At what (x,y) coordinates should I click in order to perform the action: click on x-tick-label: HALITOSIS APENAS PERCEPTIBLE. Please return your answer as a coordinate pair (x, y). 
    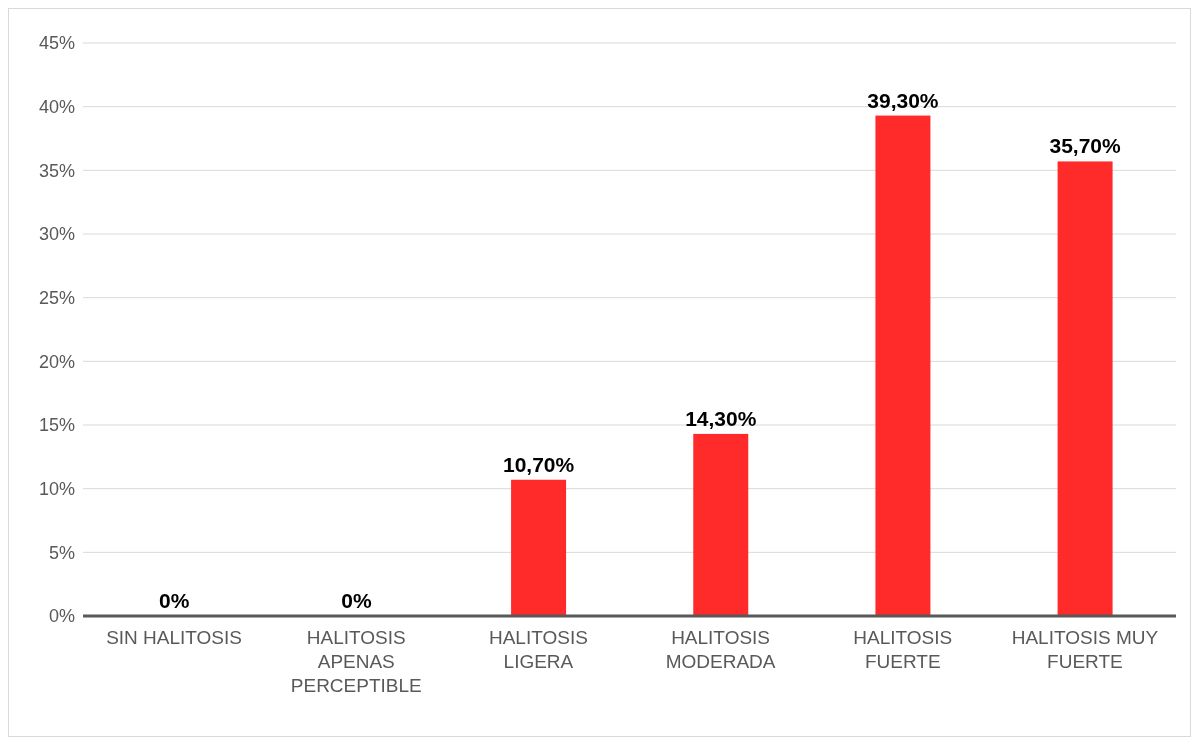
    Looking at the image, I should click on (356, 661).